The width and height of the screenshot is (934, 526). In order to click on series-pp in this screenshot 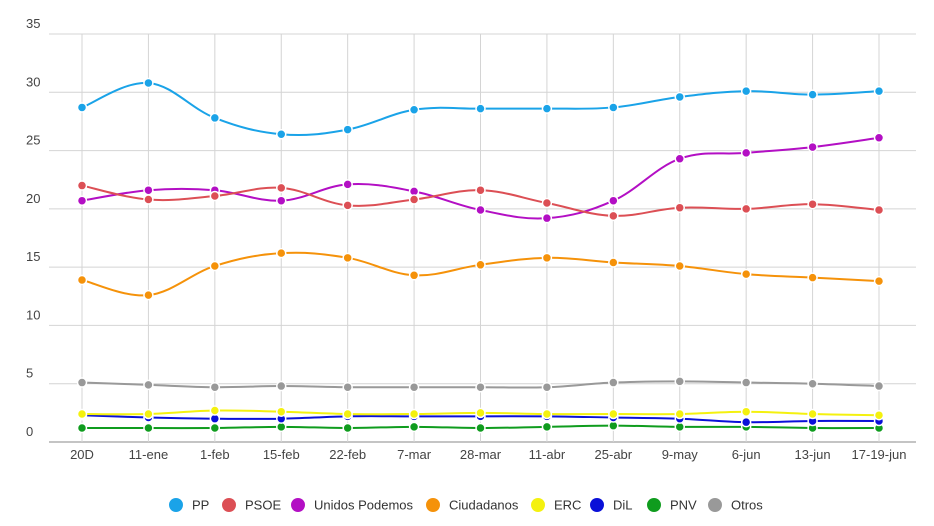, I will do `click(480, 108)`.